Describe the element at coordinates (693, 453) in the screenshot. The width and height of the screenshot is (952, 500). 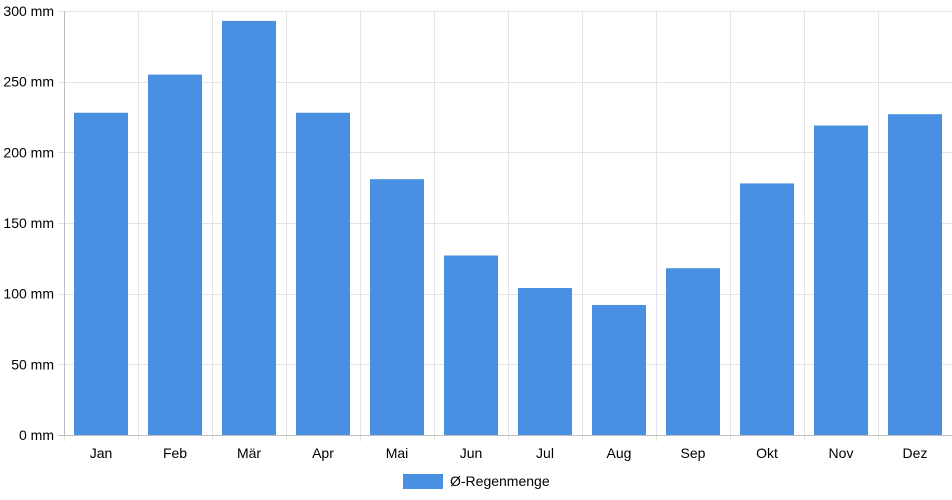
I see `x-tick-label: Sep` at that location.